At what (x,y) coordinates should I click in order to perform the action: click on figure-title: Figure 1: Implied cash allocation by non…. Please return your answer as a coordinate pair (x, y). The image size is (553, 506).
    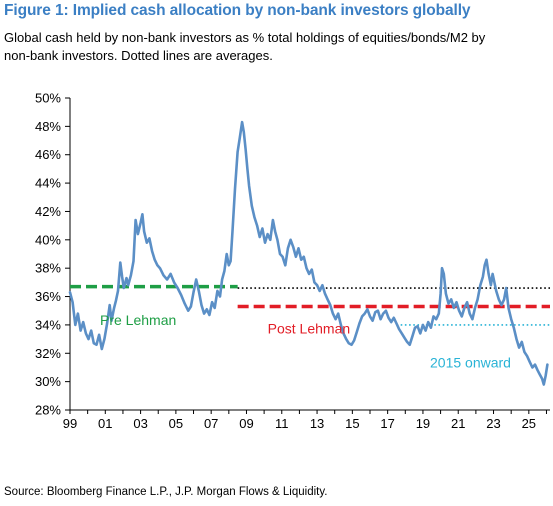
    Looking at the image, I should click on (237, 10).